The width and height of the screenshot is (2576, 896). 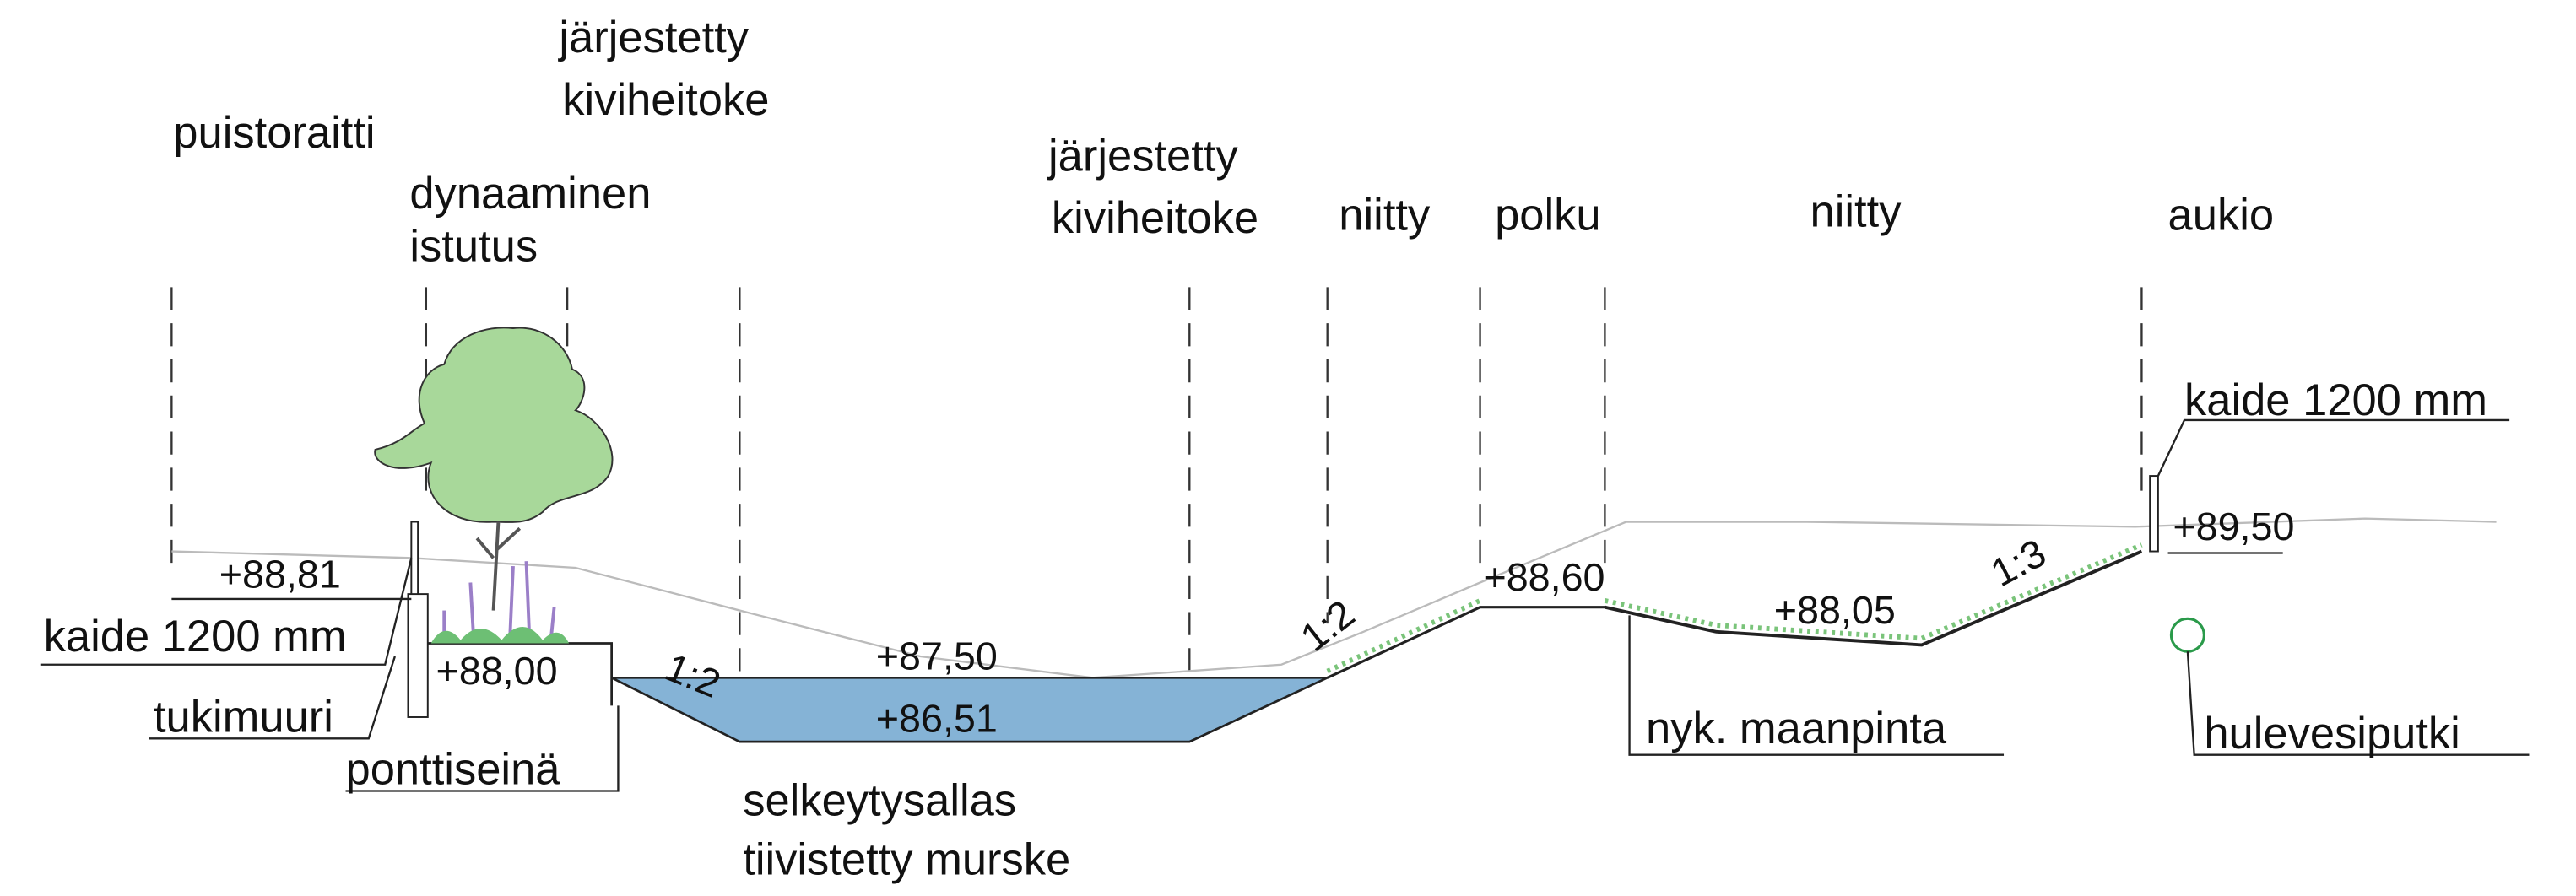 I want to click on zone-label: dynaaminen, so click(x=530, y=194).